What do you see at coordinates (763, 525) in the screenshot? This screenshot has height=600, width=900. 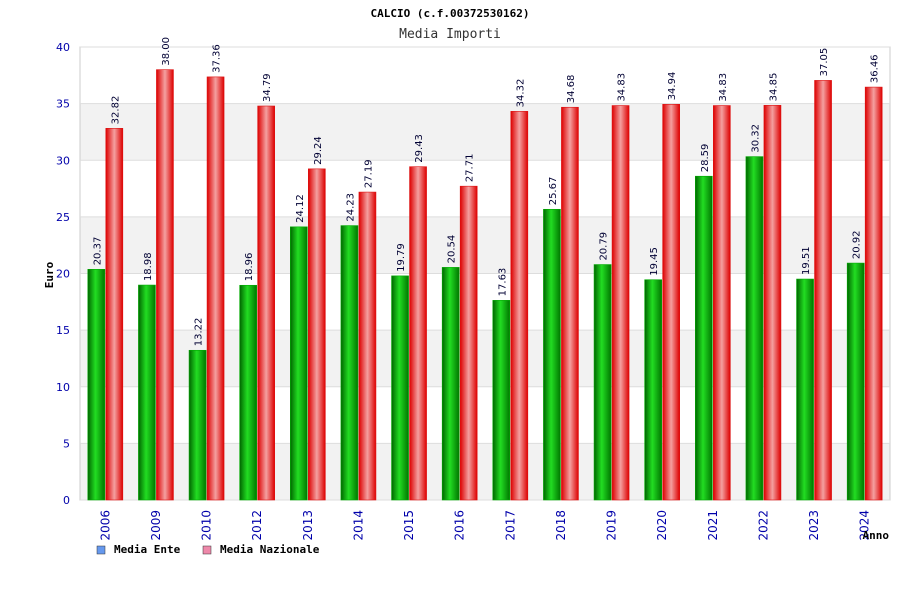 I see `x-tick-label: 2022` at bounding box center [763, 525].